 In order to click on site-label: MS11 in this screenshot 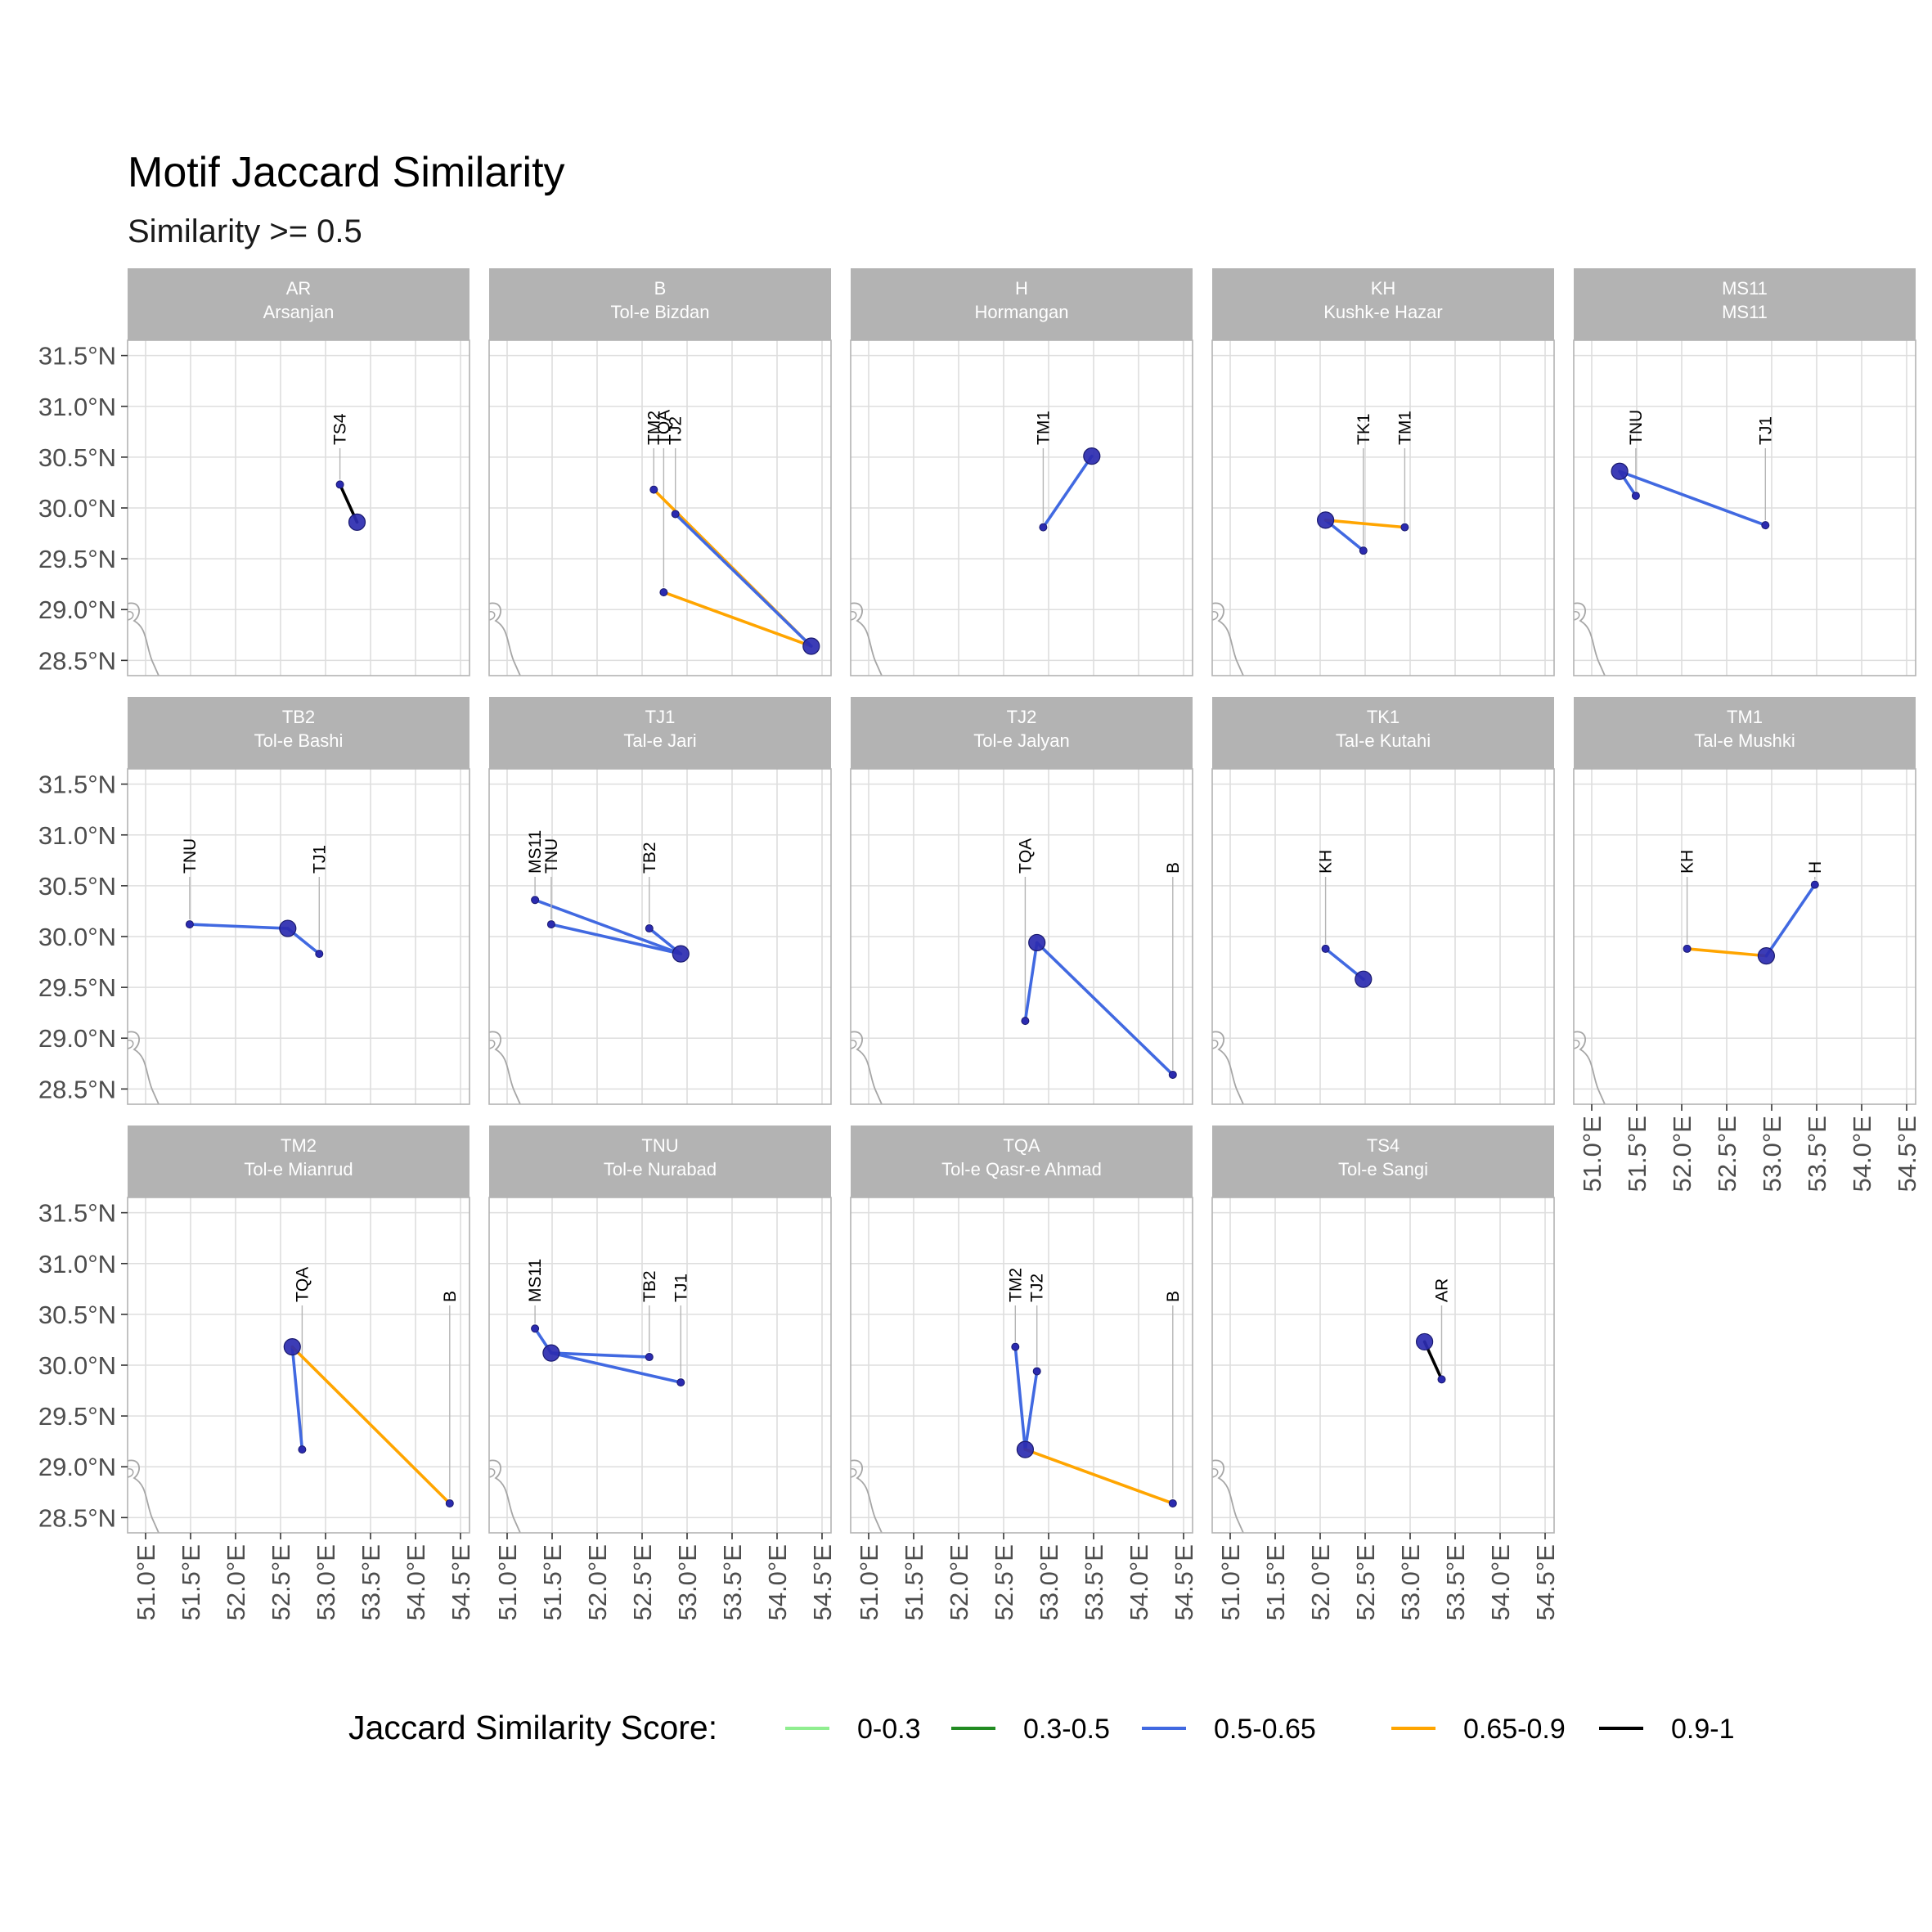, I will do `click(536, 1280)`.